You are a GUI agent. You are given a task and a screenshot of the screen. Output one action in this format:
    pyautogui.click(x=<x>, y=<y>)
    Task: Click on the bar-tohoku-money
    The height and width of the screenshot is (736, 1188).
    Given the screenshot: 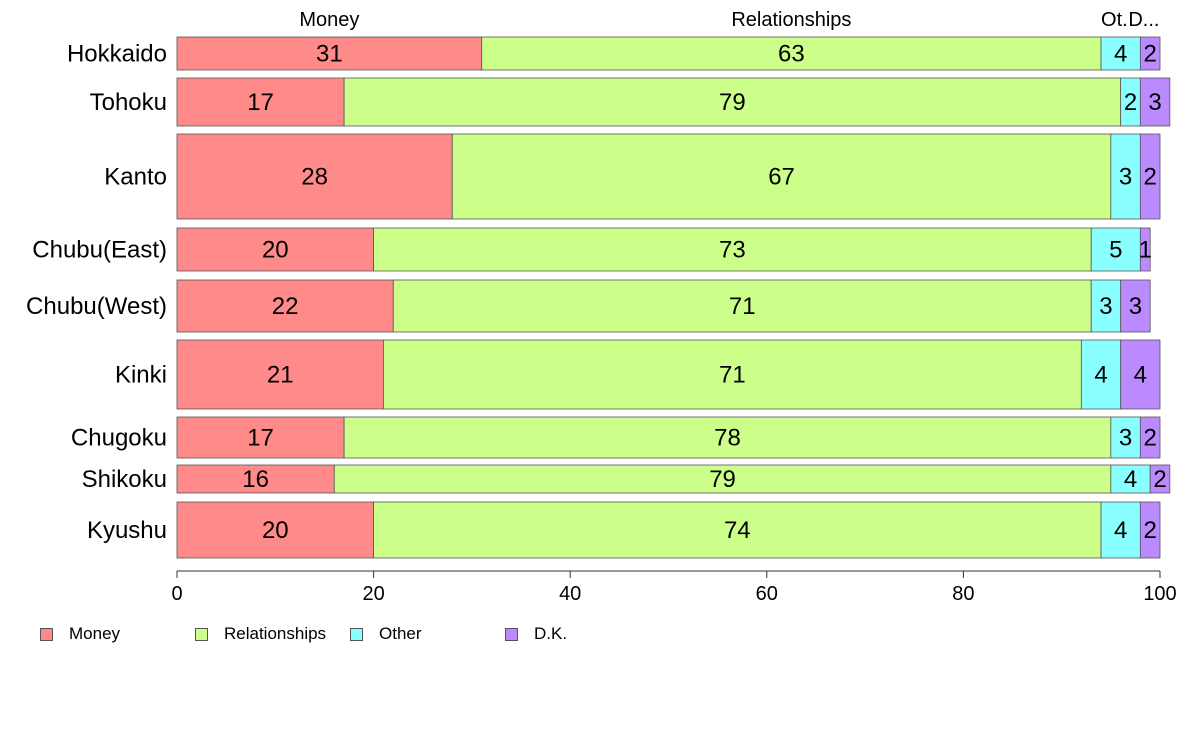 What is the action you would take?
    pyautogui.click(x=260, y=102)
    